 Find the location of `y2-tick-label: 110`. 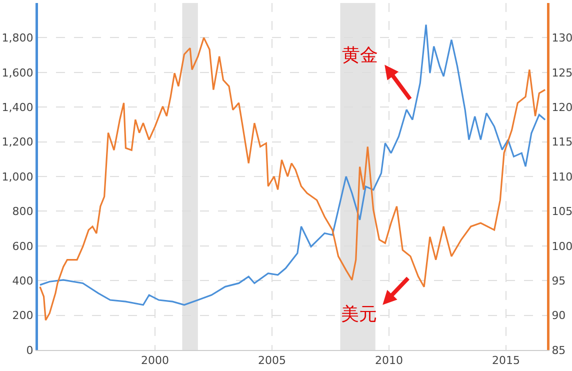

y2-tick-label: 110 is located at coordinates (562, 177).